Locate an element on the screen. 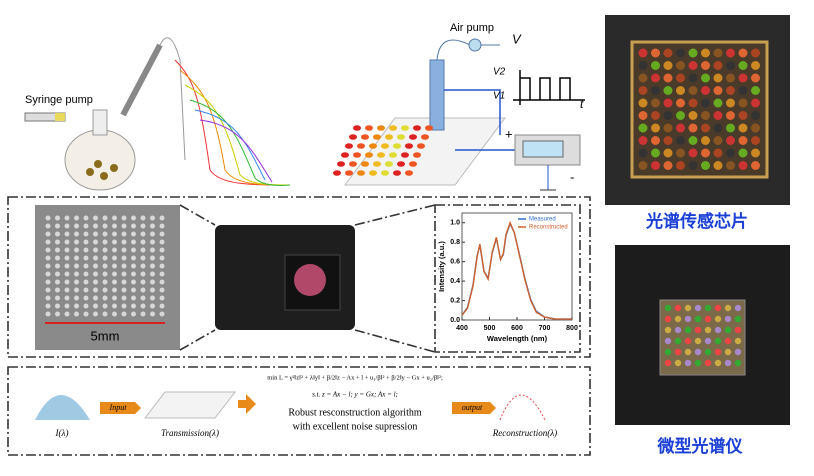 This screenshot has height=476, width=814. plot-frame is located at coordinates (507, 278).